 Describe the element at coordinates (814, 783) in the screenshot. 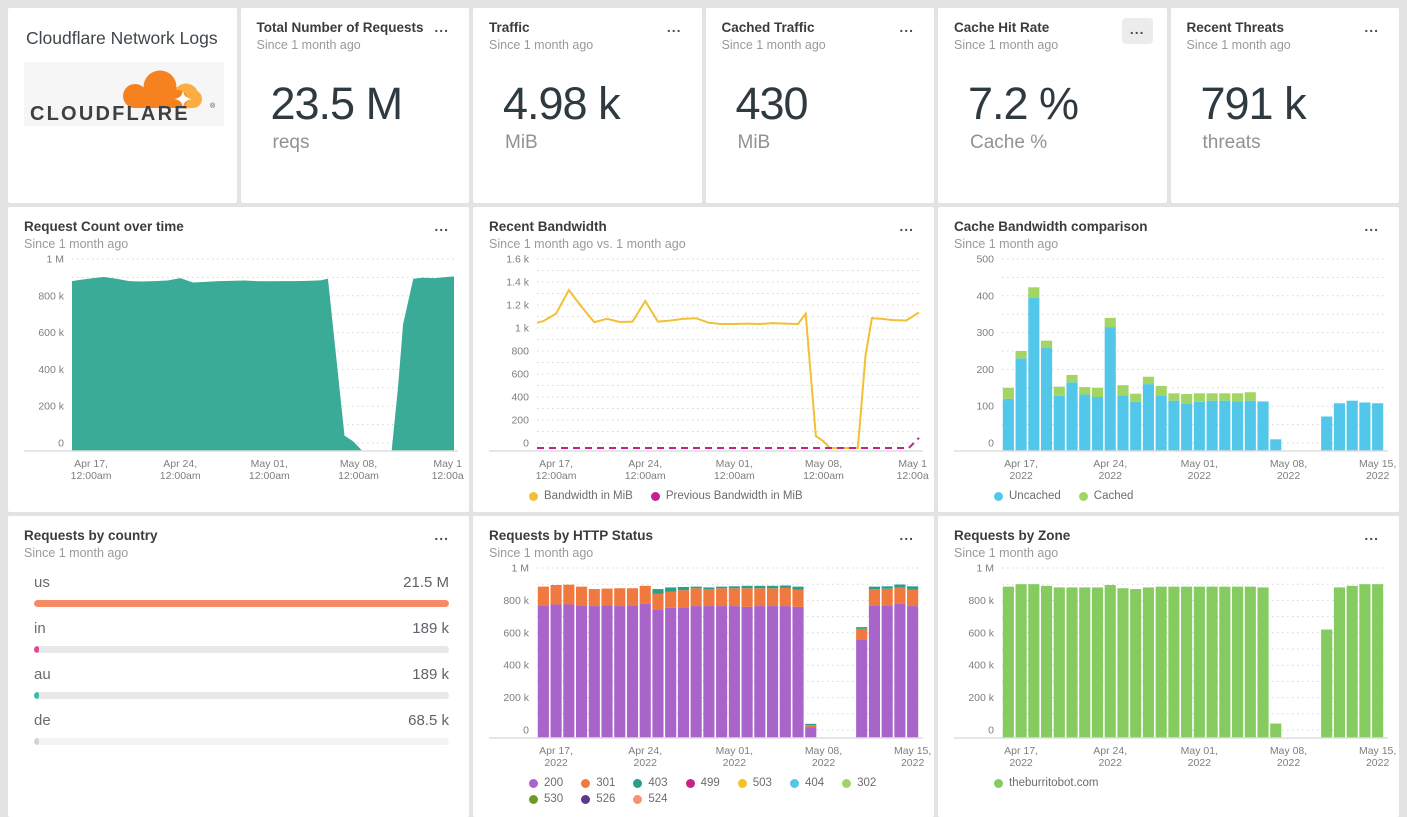

I see `legend-label: 404` at that location.